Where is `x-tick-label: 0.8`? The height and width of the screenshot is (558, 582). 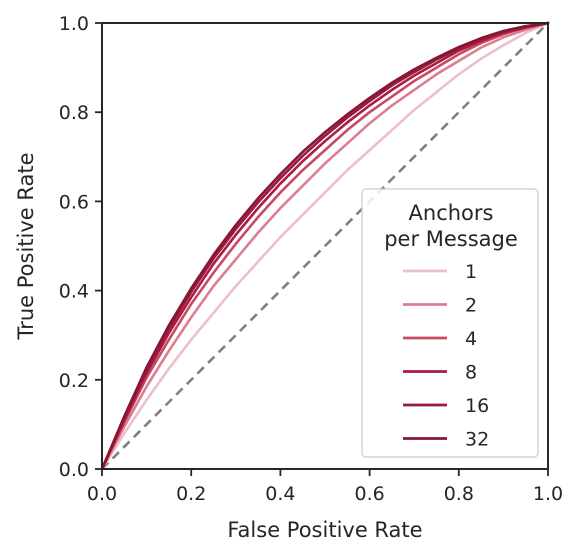 x-tick-label: 0.8 is located at coordinates (459, 494).